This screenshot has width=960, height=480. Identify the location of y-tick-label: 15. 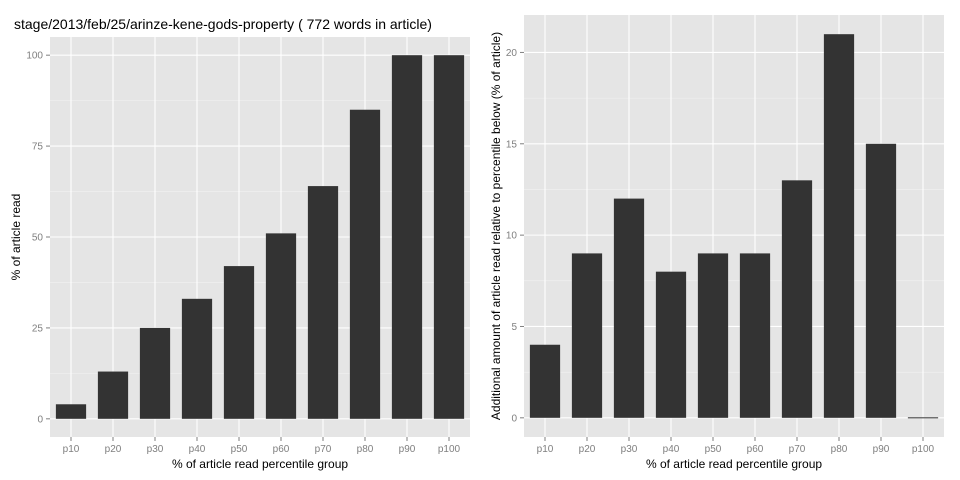
(512, 144).